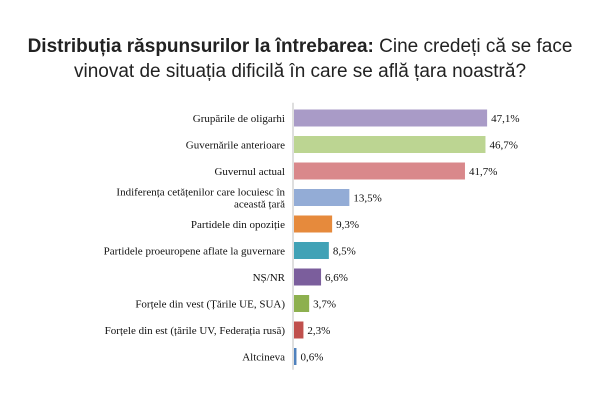  What do you see at coordinates (238, 225) in the screenshot?
I see `category-label: Partidele din opoziție` at bounding box center [238, 225].